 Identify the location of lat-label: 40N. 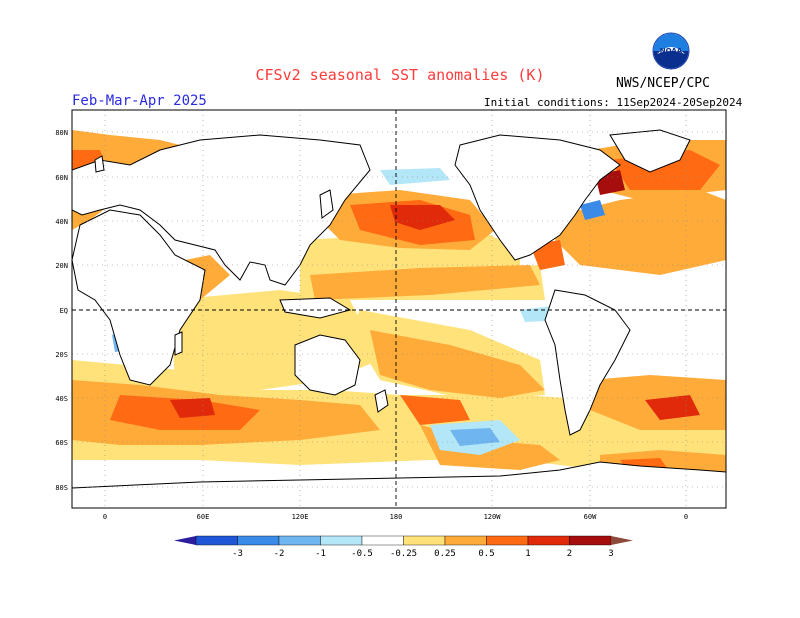
(61, 222).